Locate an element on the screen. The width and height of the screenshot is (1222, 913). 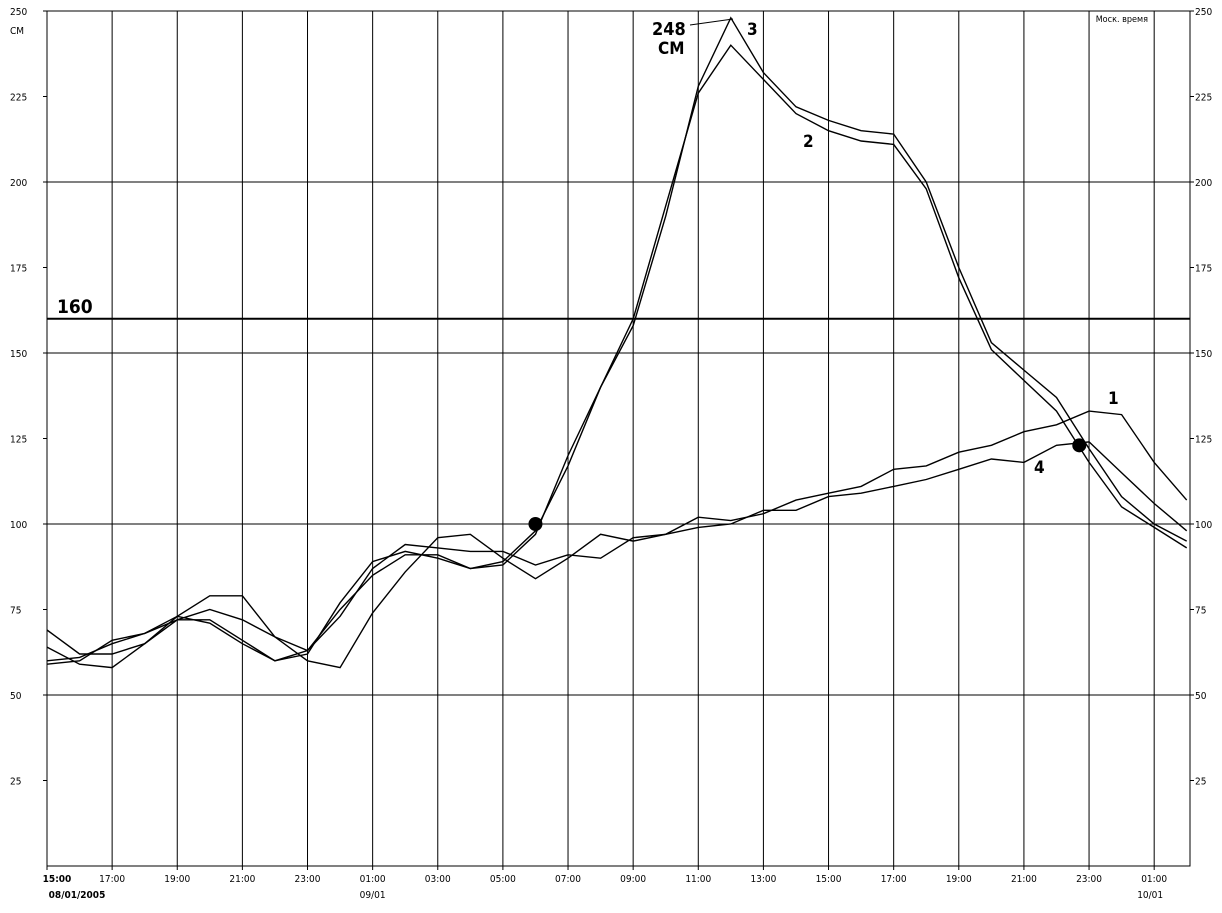
x-date-label: 08/01/2005 is located at coordinates (77, 895).